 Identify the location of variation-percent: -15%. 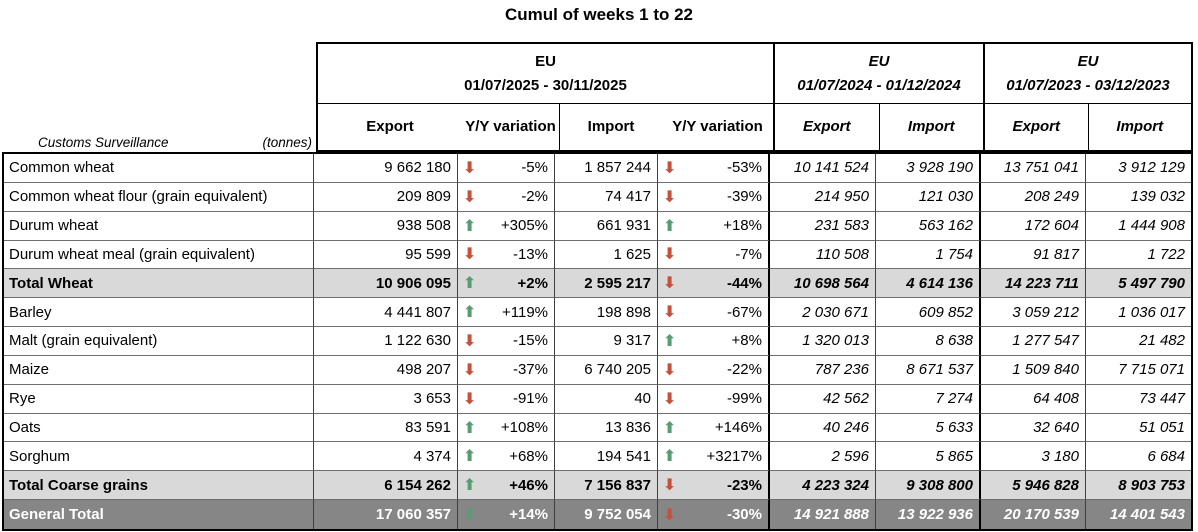
(530, 341).